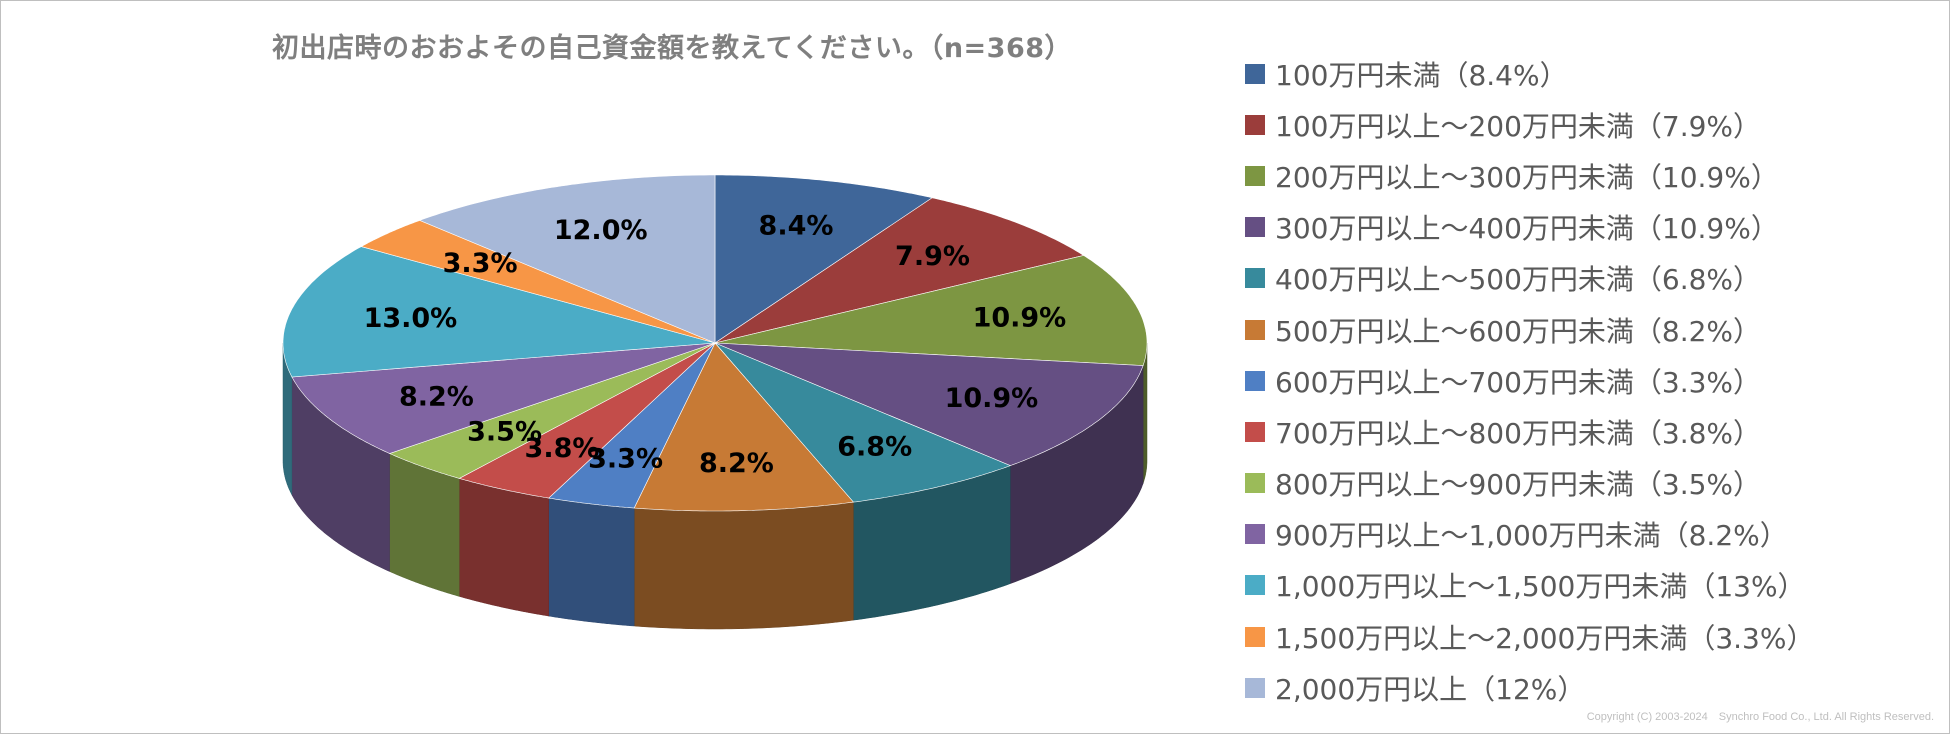  I want to click on legend-item-10: 1,000万円以上～1,500万円未満（13%）, so click(1529, 585).